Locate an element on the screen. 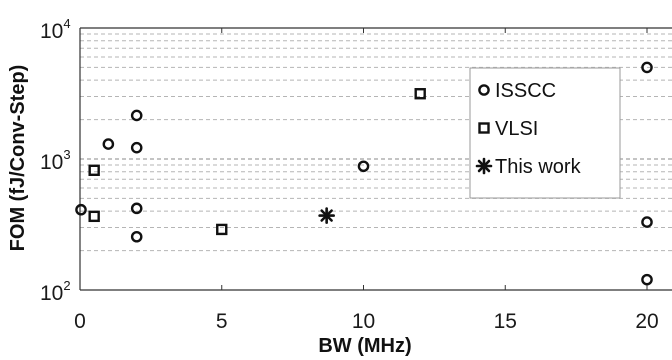 This screenshot has height=360, width=672. legend-marker-this-work is located at coordinates (484, 166).